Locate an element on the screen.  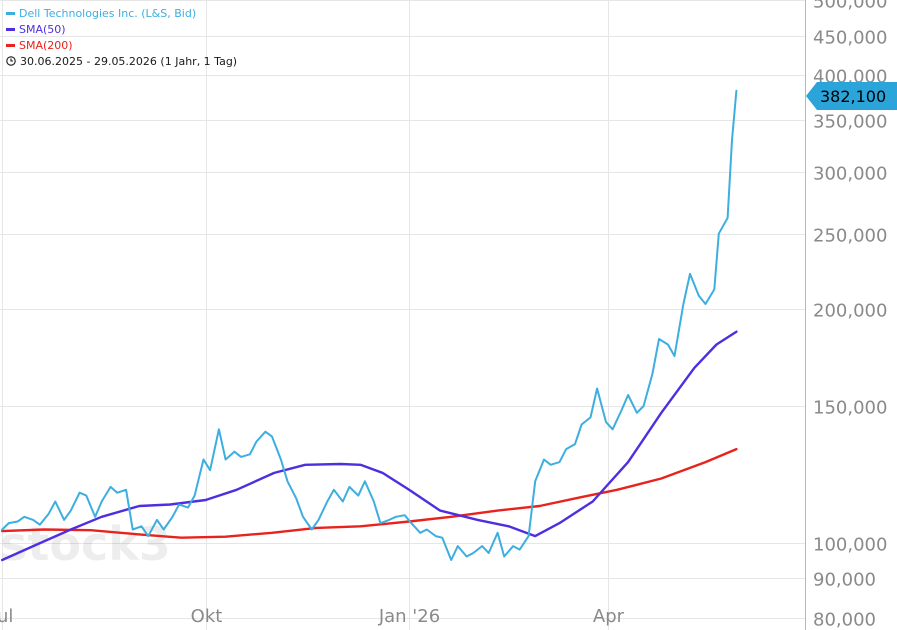
clock-icon is located at coordinates (11, 61).